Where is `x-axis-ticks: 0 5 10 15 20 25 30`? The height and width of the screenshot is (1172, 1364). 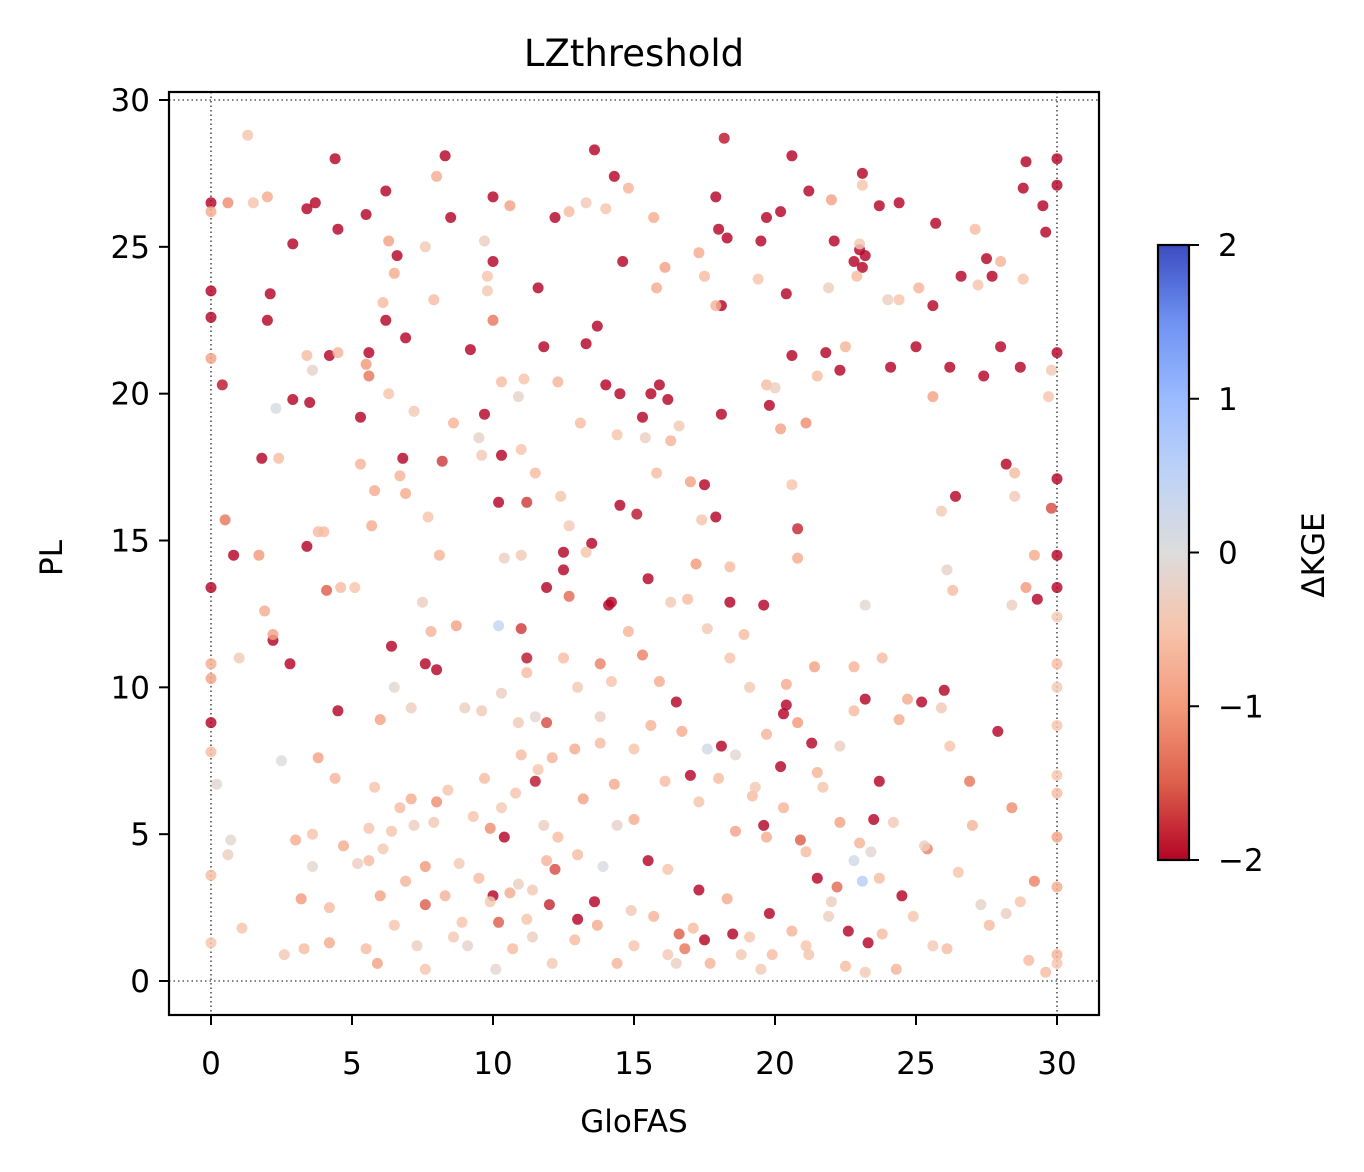
x-axis-ticks: 0 5 10 15 20 25 30 is located at coordinates (639, 1048).